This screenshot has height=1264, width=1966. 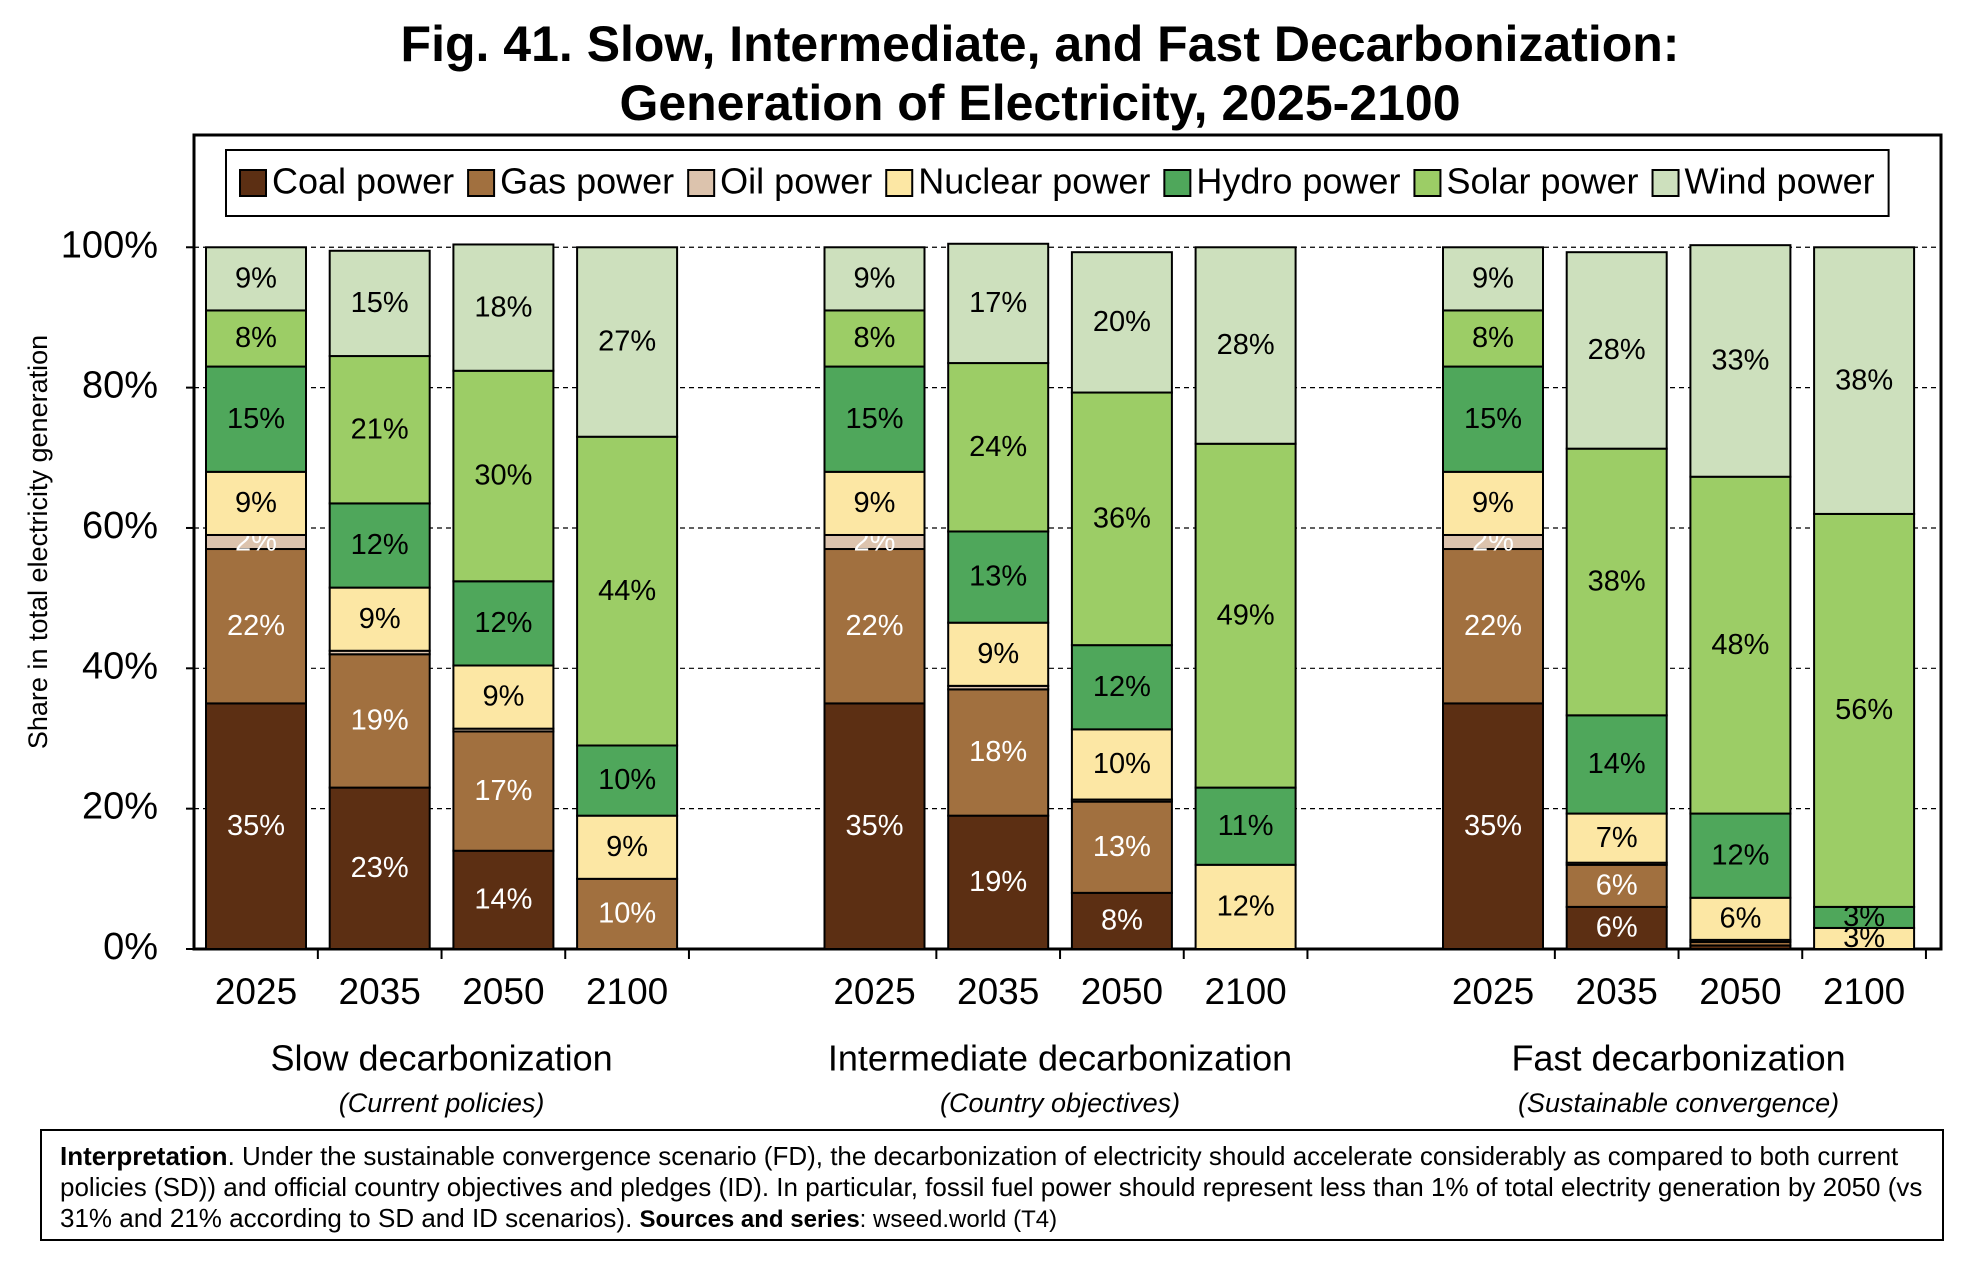 I want to click on y-tick-label: 60%, so click(x=120, y=526).